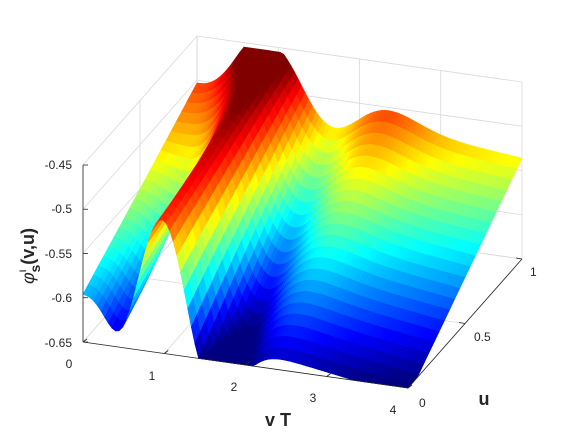  Describe the element at coordinates (59, 343) in the screenshot. I see `z-tick-label: -0.65` at that location.